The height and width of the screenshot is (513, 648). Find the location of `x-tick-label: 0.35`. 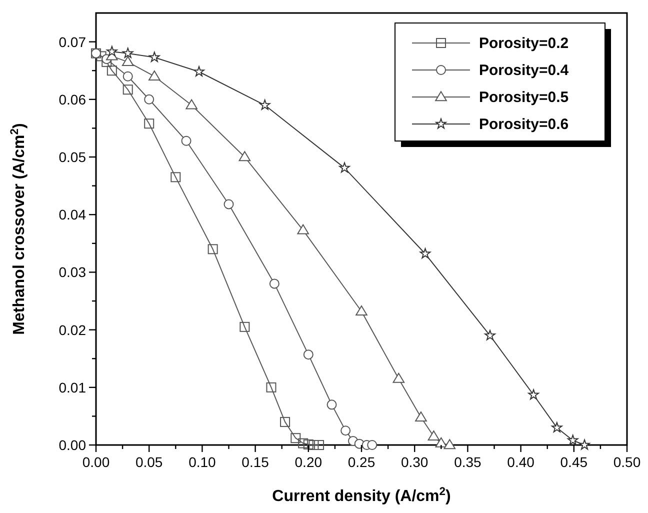

x-tick-label: 0.35 is located at coordinates (468, 462).